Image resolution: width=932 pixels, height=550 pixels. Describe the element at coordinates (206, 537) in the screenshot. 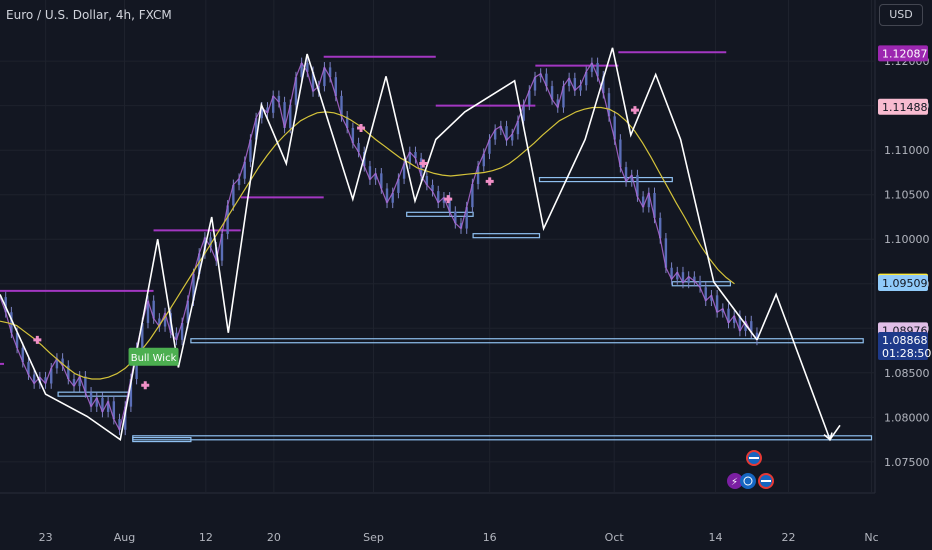

I see `time-tick-label: 12` at that location.